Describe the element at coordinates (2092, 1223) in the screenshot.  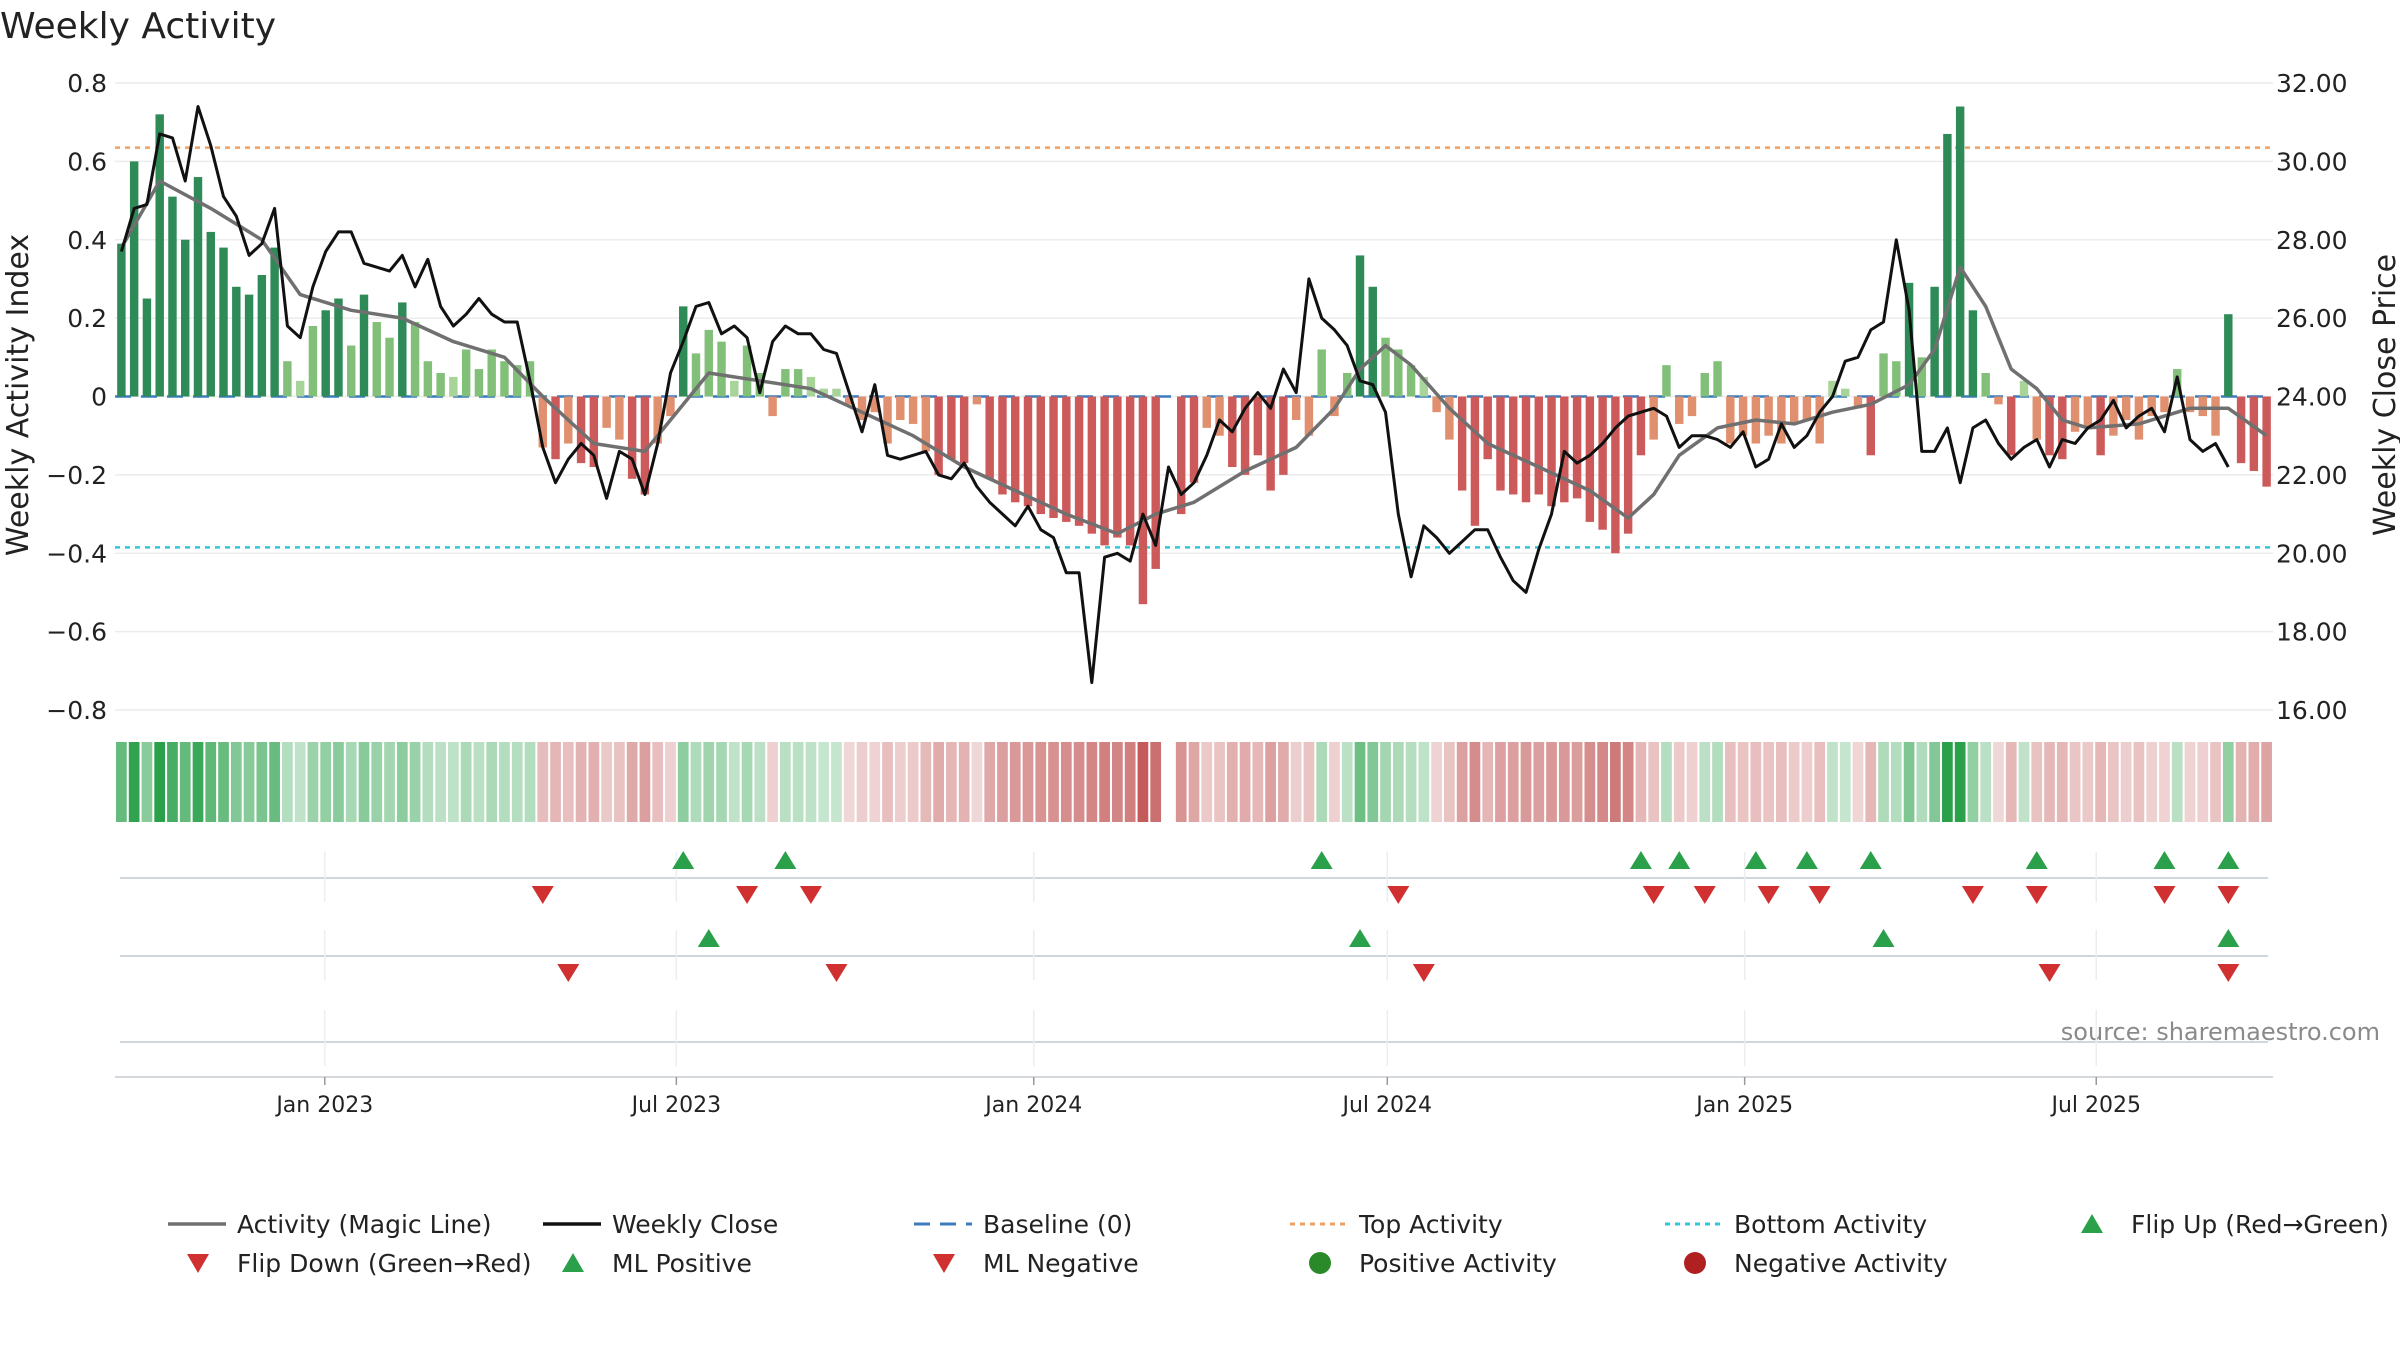
I see `legend-swatch` at that location.